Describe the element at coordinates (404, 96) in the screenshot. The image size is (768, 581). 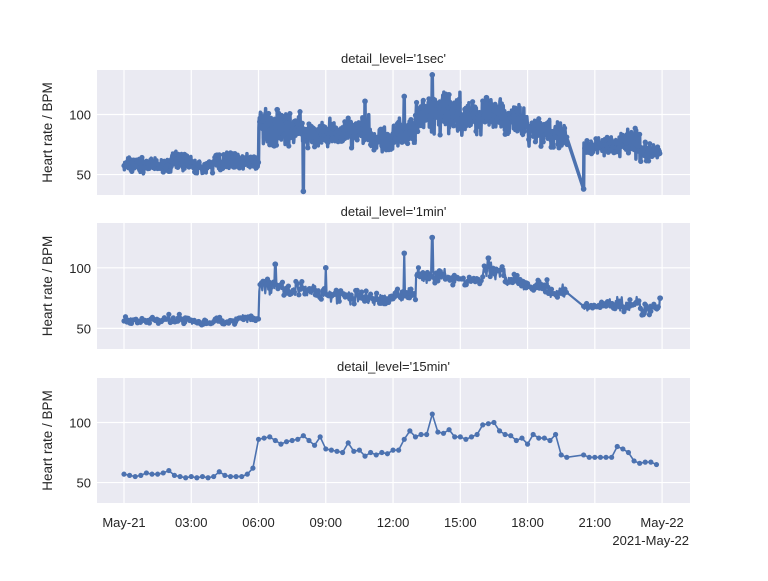
I see `spike-point` at that location.